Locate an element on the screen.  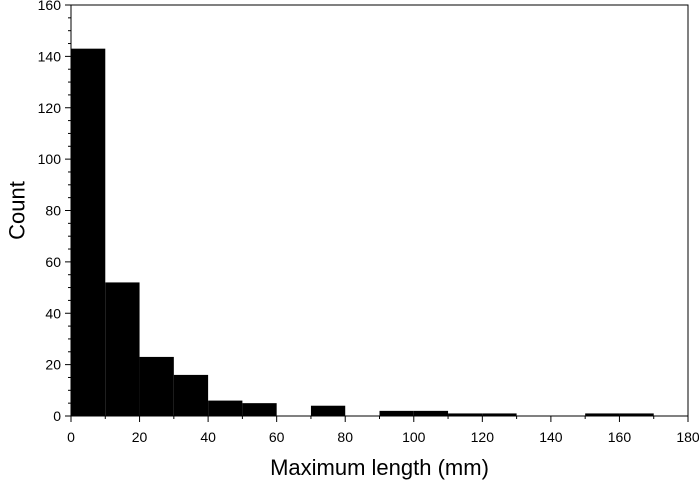
x-axis-title: Maximum length (mm) is located at coordinates (379, 467).